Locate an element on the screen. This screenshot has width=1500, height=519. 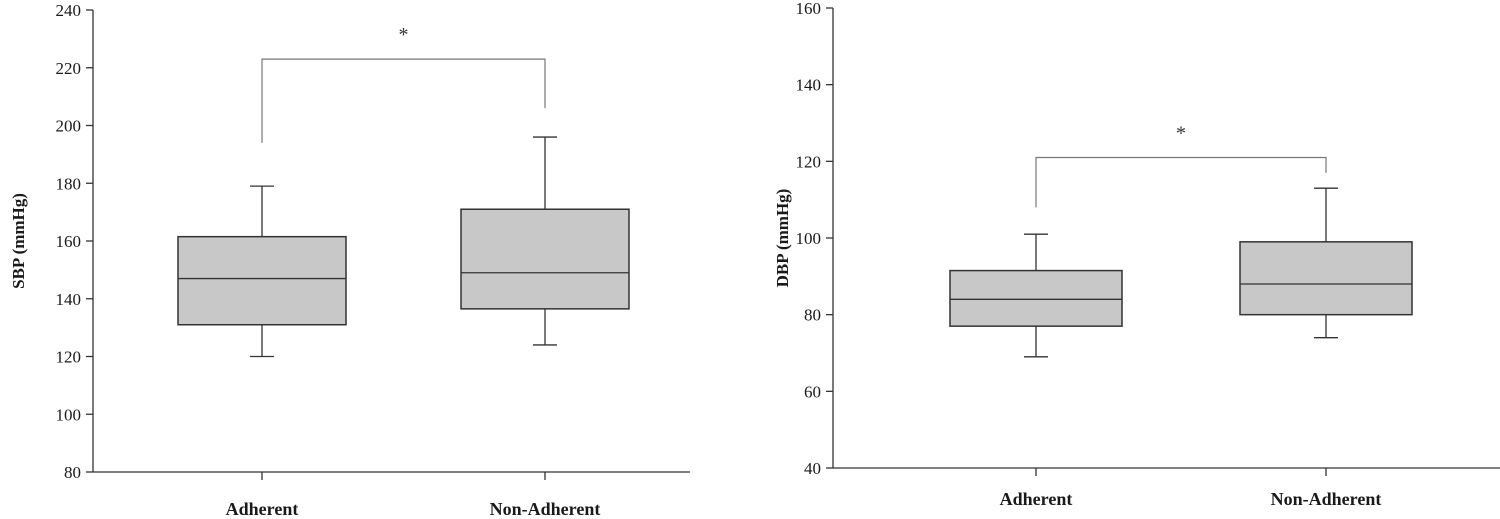
y-tick-label: 60 is located at coordinates (812, 391).